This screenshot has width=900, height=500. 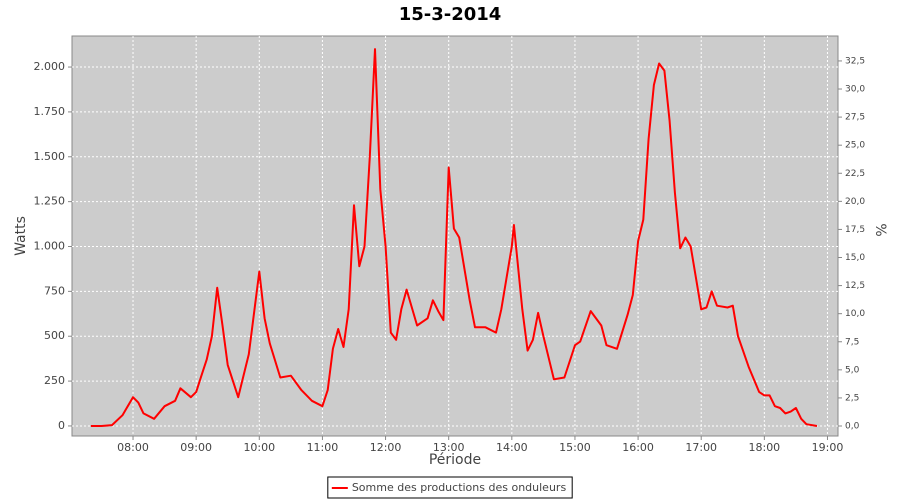 What do you see at coordinates (323, 447) in the screenshot?
I see `x-tick-label: 11:00` at bounding box center [323, 447].